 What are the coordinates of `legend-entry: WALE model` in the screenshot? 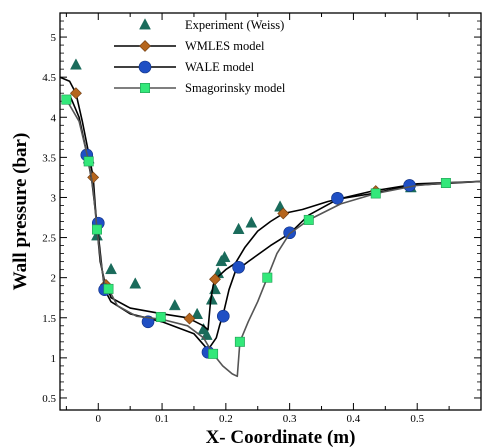 It's located at (184, 67).